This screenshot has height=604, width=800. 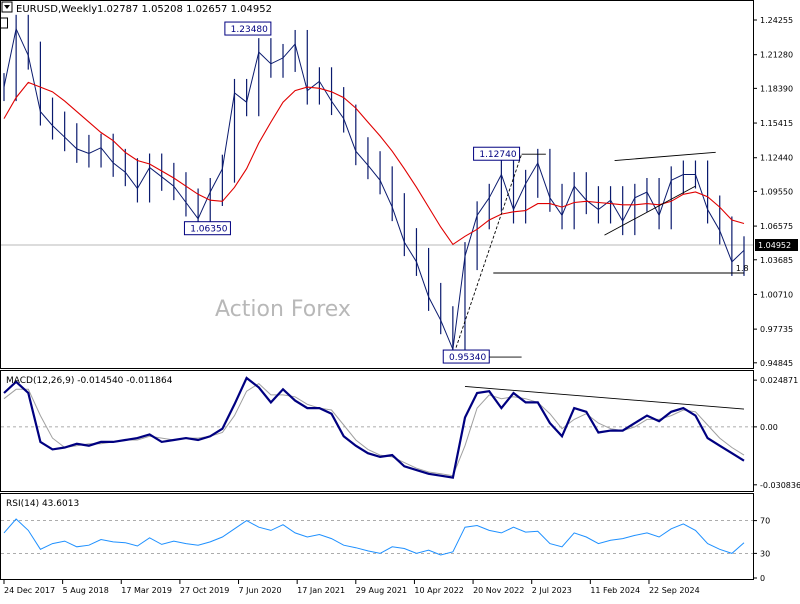 What do you see at coordinates (204, 590) in the screenshot?
I see `x-tick-label: 27 Oct 2019` at bounding box center [204, 590].